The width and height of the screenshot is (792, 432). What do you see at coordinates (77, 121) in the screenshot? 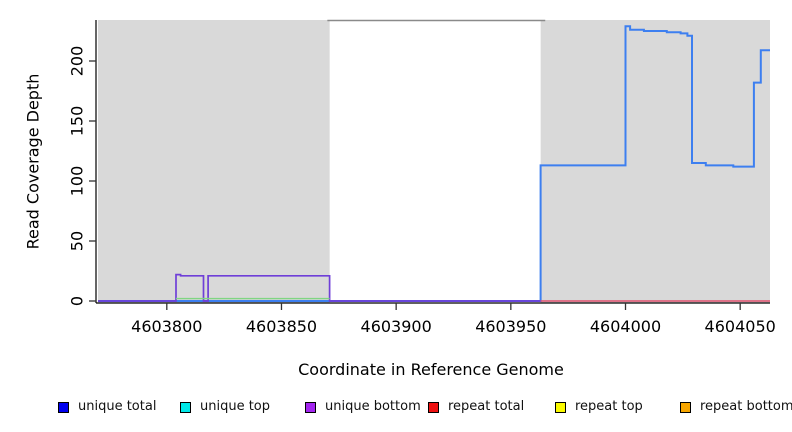
I see `y-tick-label: 150` at bounding box center [77, 121].